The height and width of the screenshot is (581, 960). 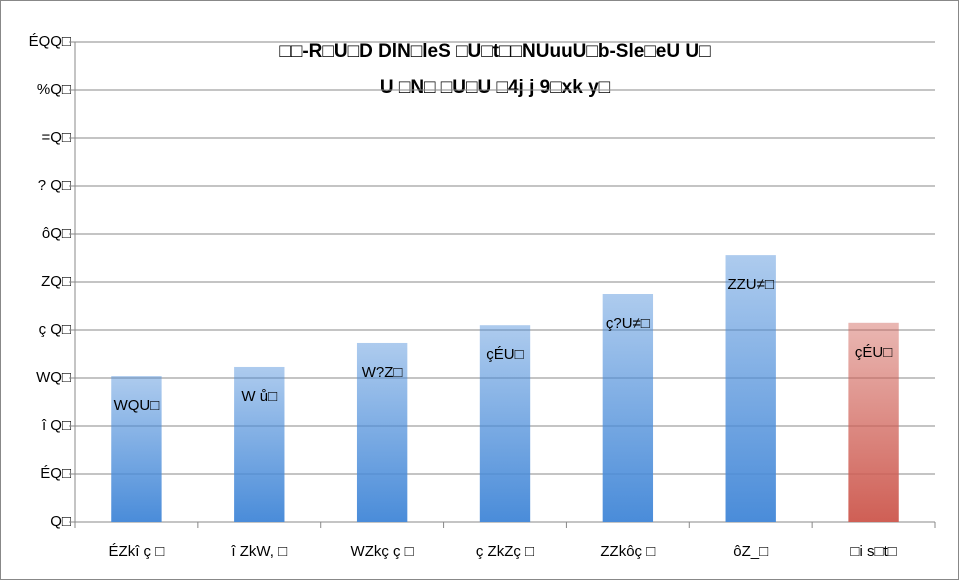 I want to click on x-tick-label: ÉZkî ç □, so click(x=137, y=551).